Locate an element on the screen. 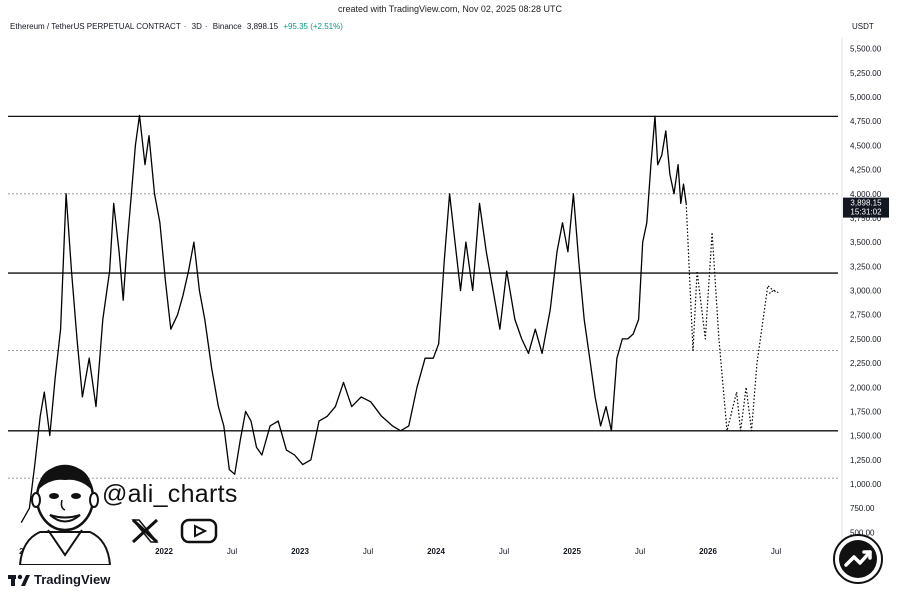 The height and width of the screenshot is (600, 900). last-price: 3,898.15 is located at coordinates (262, 26).